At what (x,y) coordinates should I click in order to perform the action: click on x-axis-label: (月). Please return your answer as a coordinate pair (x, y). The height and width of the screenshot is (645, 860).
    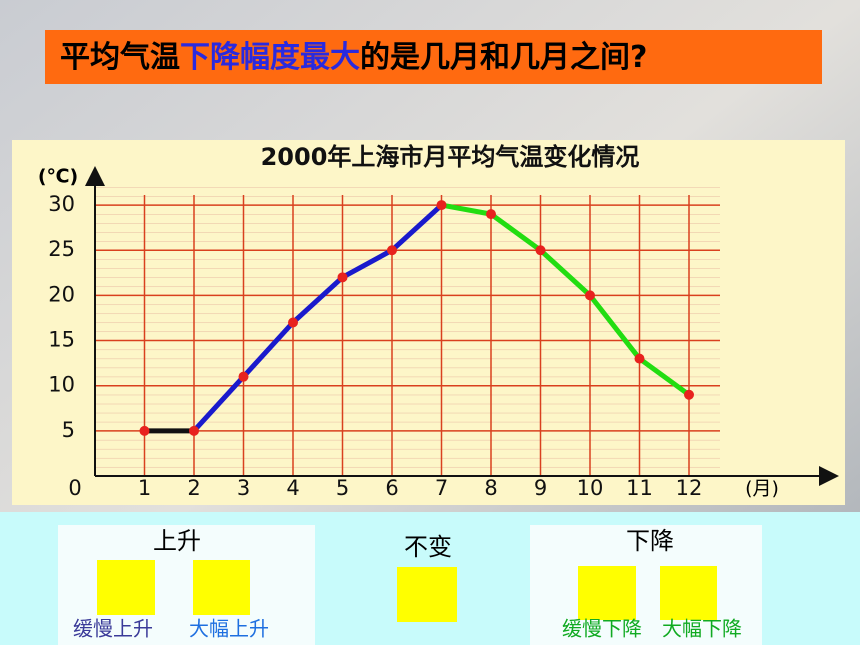
    Looking at the image, I should click on (762, 489).